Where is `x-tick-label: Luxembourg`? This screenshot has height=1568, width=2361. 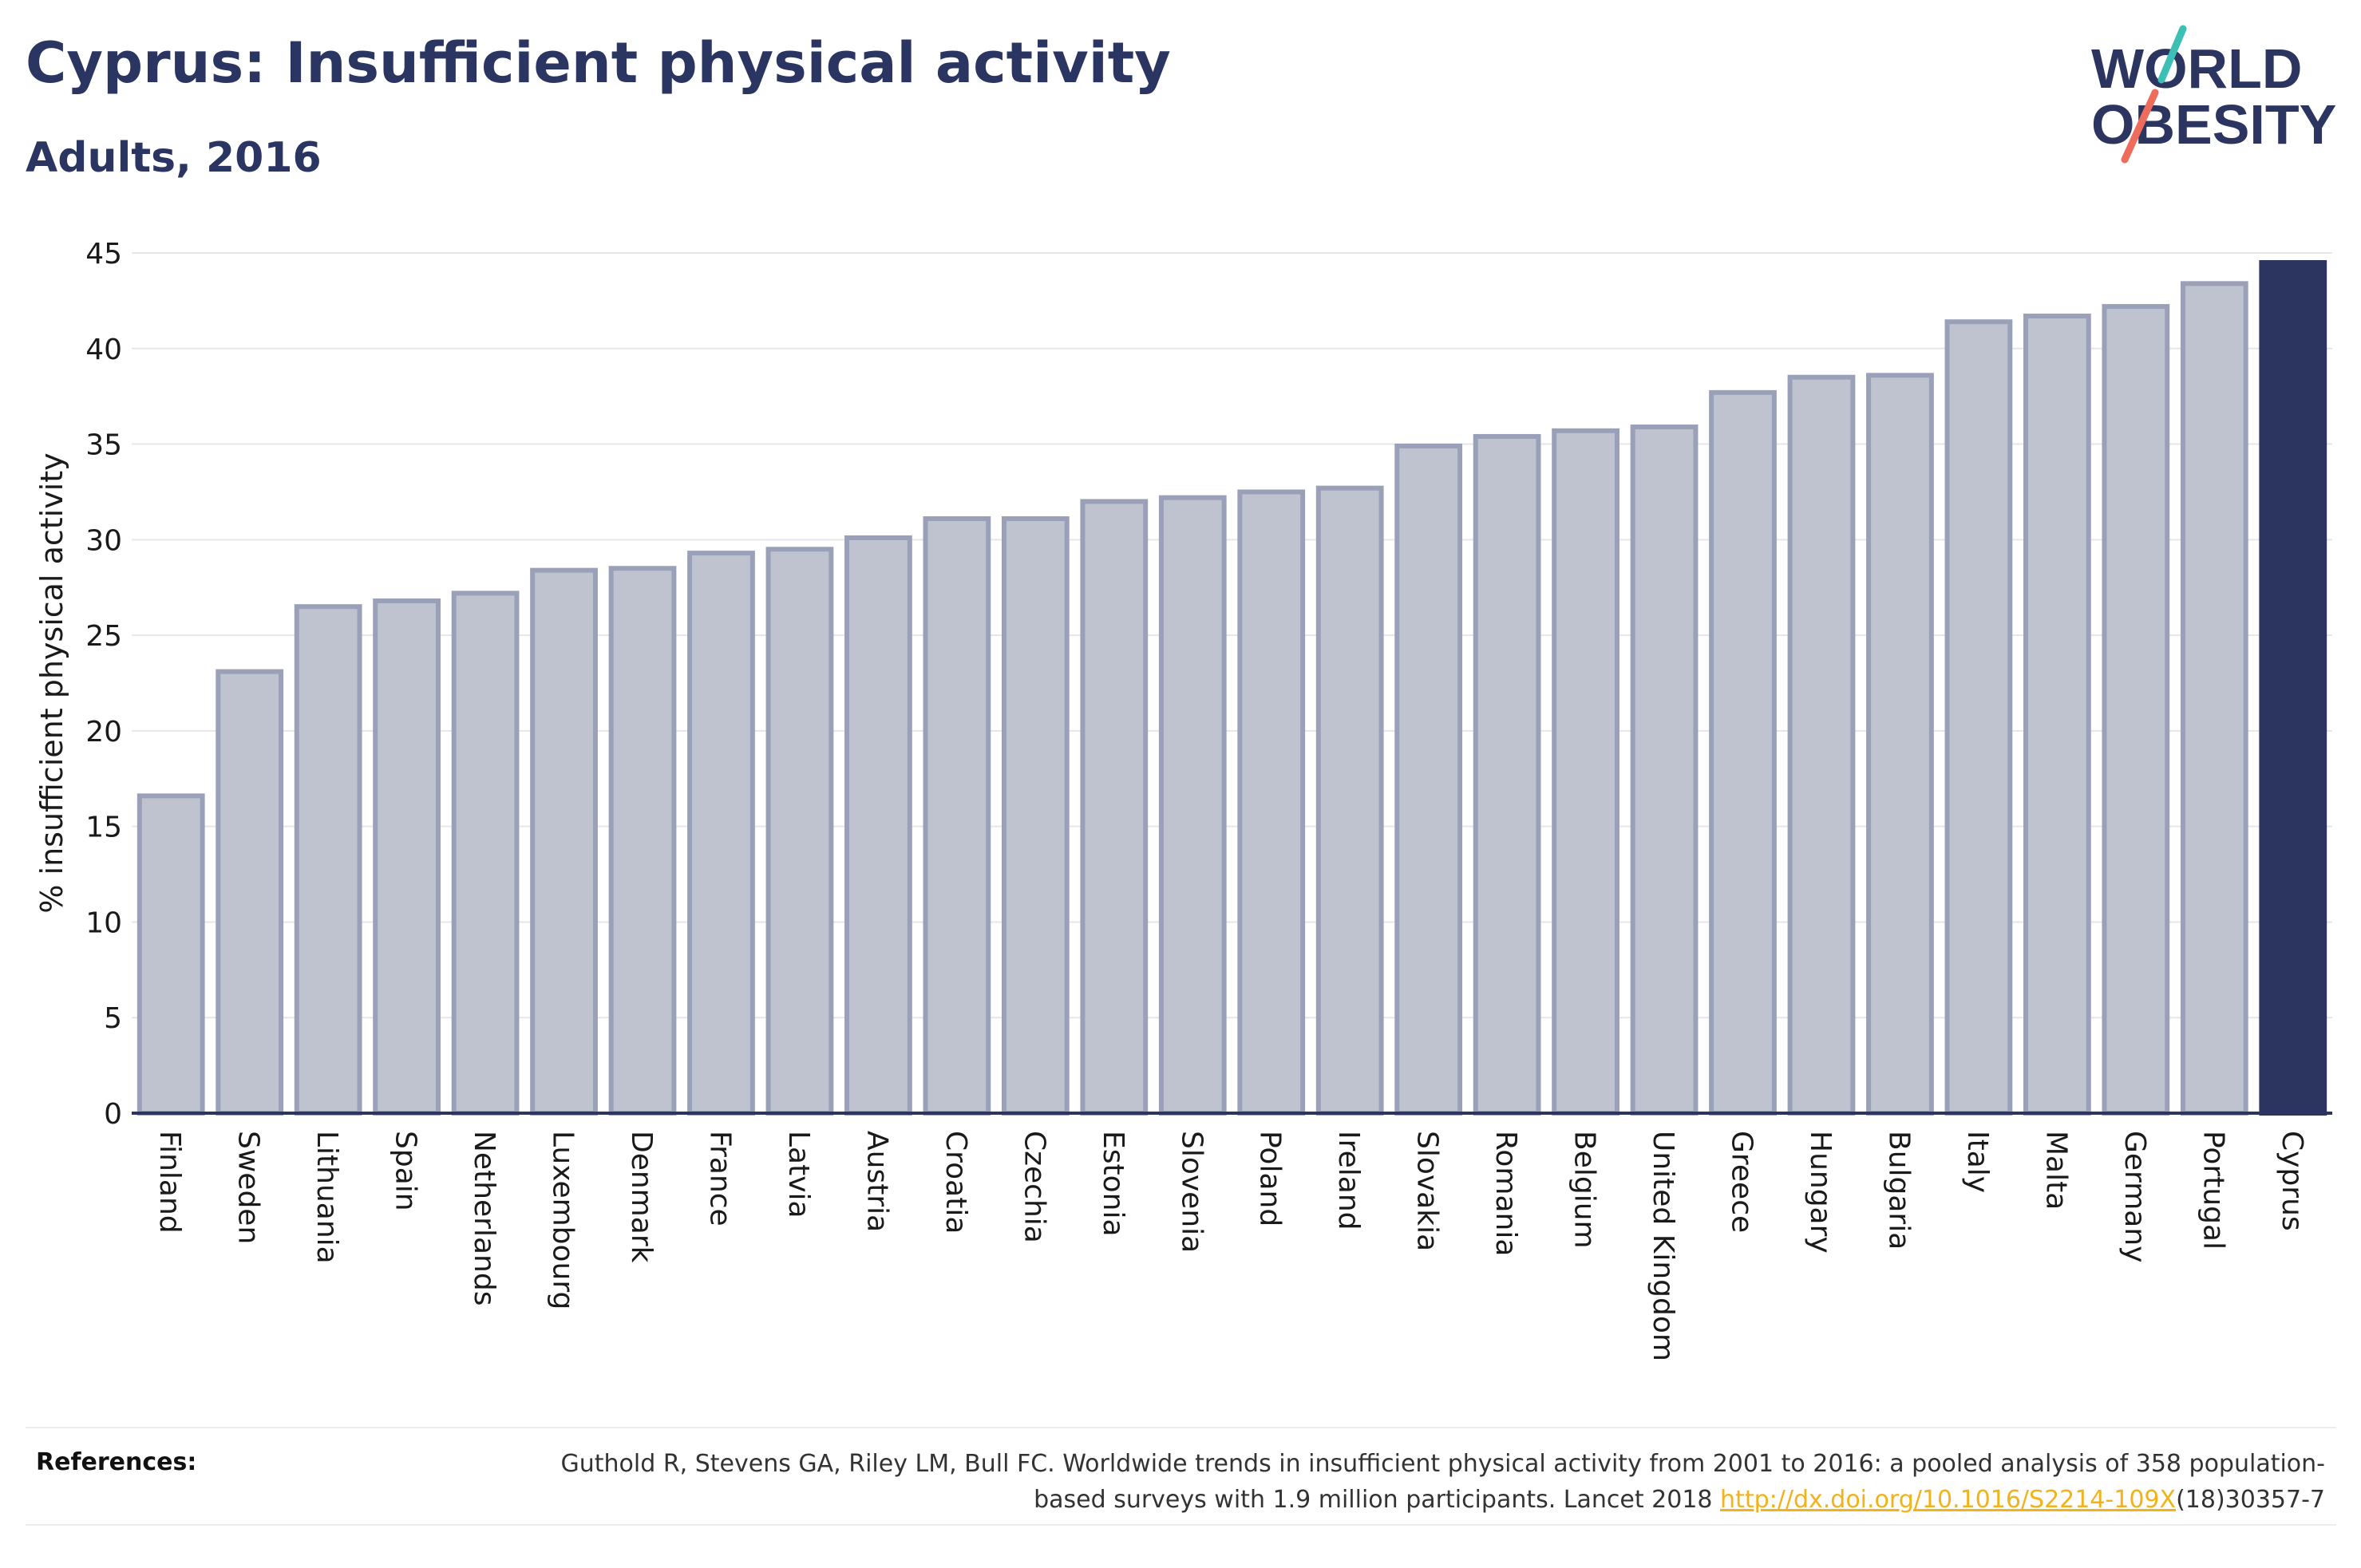 x-tick-label: Luxembourg is located at coordinates (563, 1220).